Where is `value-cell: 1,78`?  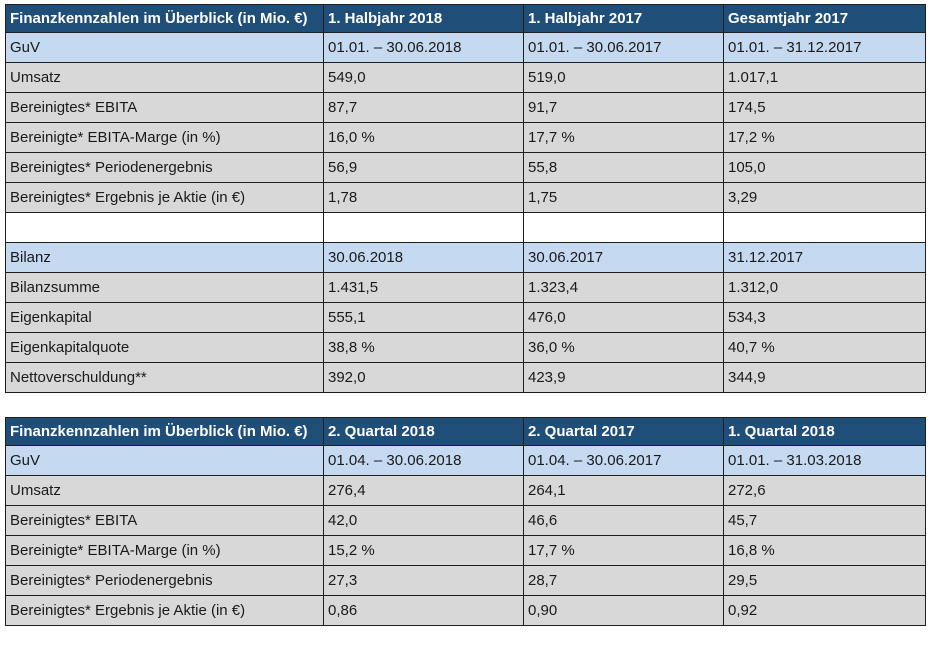
value-cell: 1,78 is located at coordinates (423, 197).